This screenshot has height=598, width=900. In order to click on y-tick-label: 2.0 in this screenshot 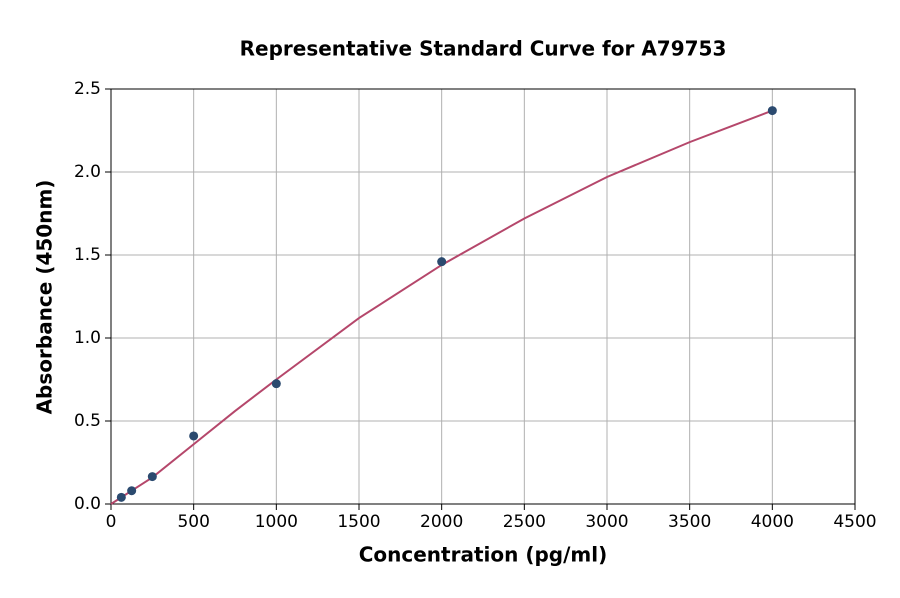, I will do `click(87, 172)`.